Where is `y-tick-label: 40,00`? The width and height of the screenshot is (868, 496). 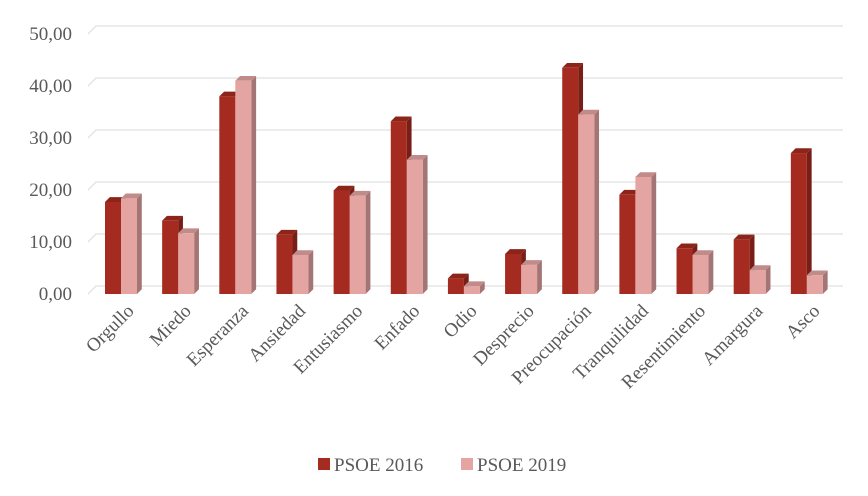 y-tick-label: 40,00 is located at coordinates (50, 86).